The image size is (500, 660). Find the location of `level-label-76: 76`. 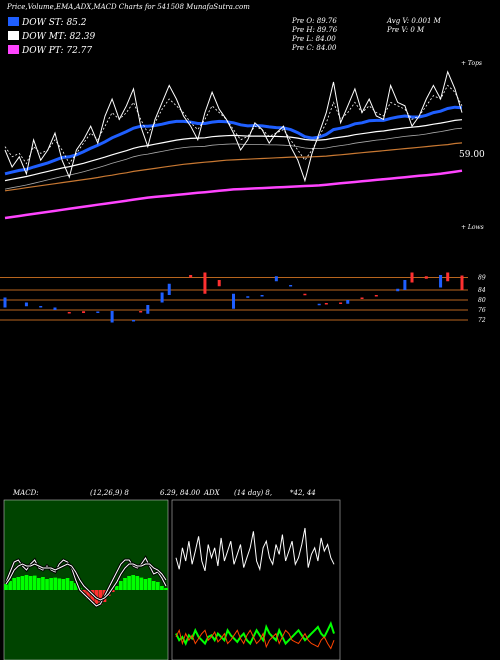

level-label-76: 76 is located at coordinates (482, 310).